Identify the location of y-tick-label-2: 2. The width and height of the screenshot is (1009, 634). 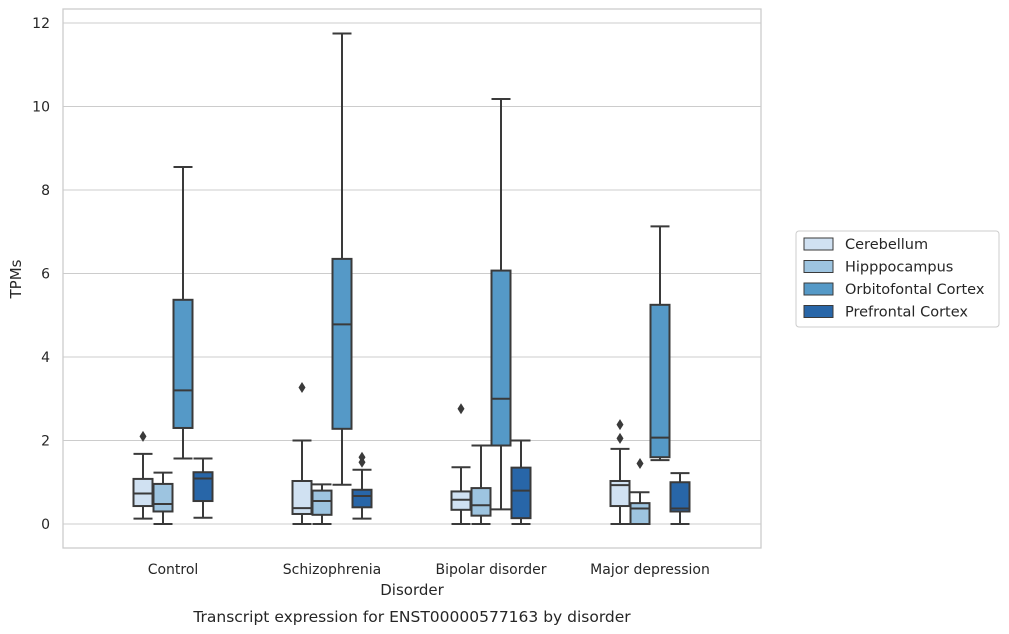
(45, 442).